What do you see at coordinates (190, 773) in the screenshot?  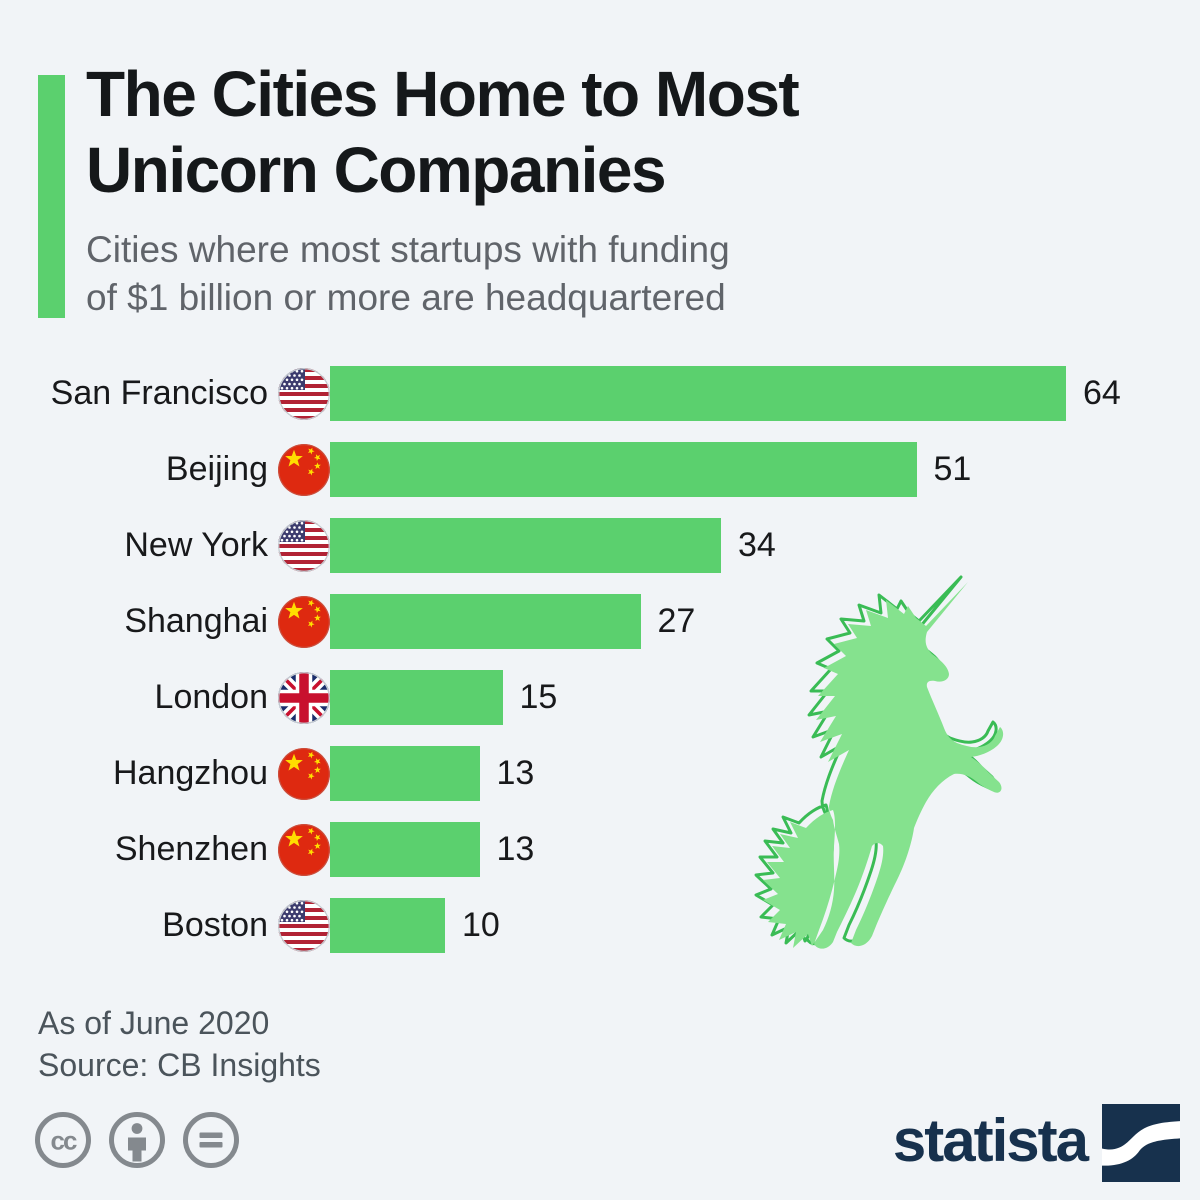 I see `city-label: Hangzhou` at bounding box center [190, 773].